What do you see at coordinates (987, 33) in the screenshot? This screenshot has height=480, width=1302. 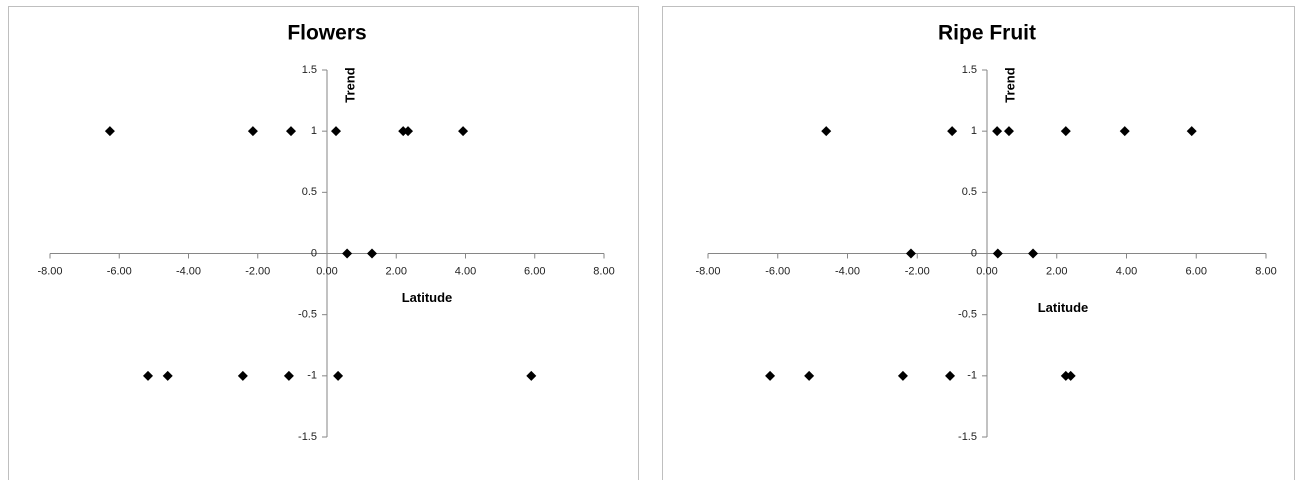 I see `chart-title: Ripe Fruit` at bounding box center [987, 33].